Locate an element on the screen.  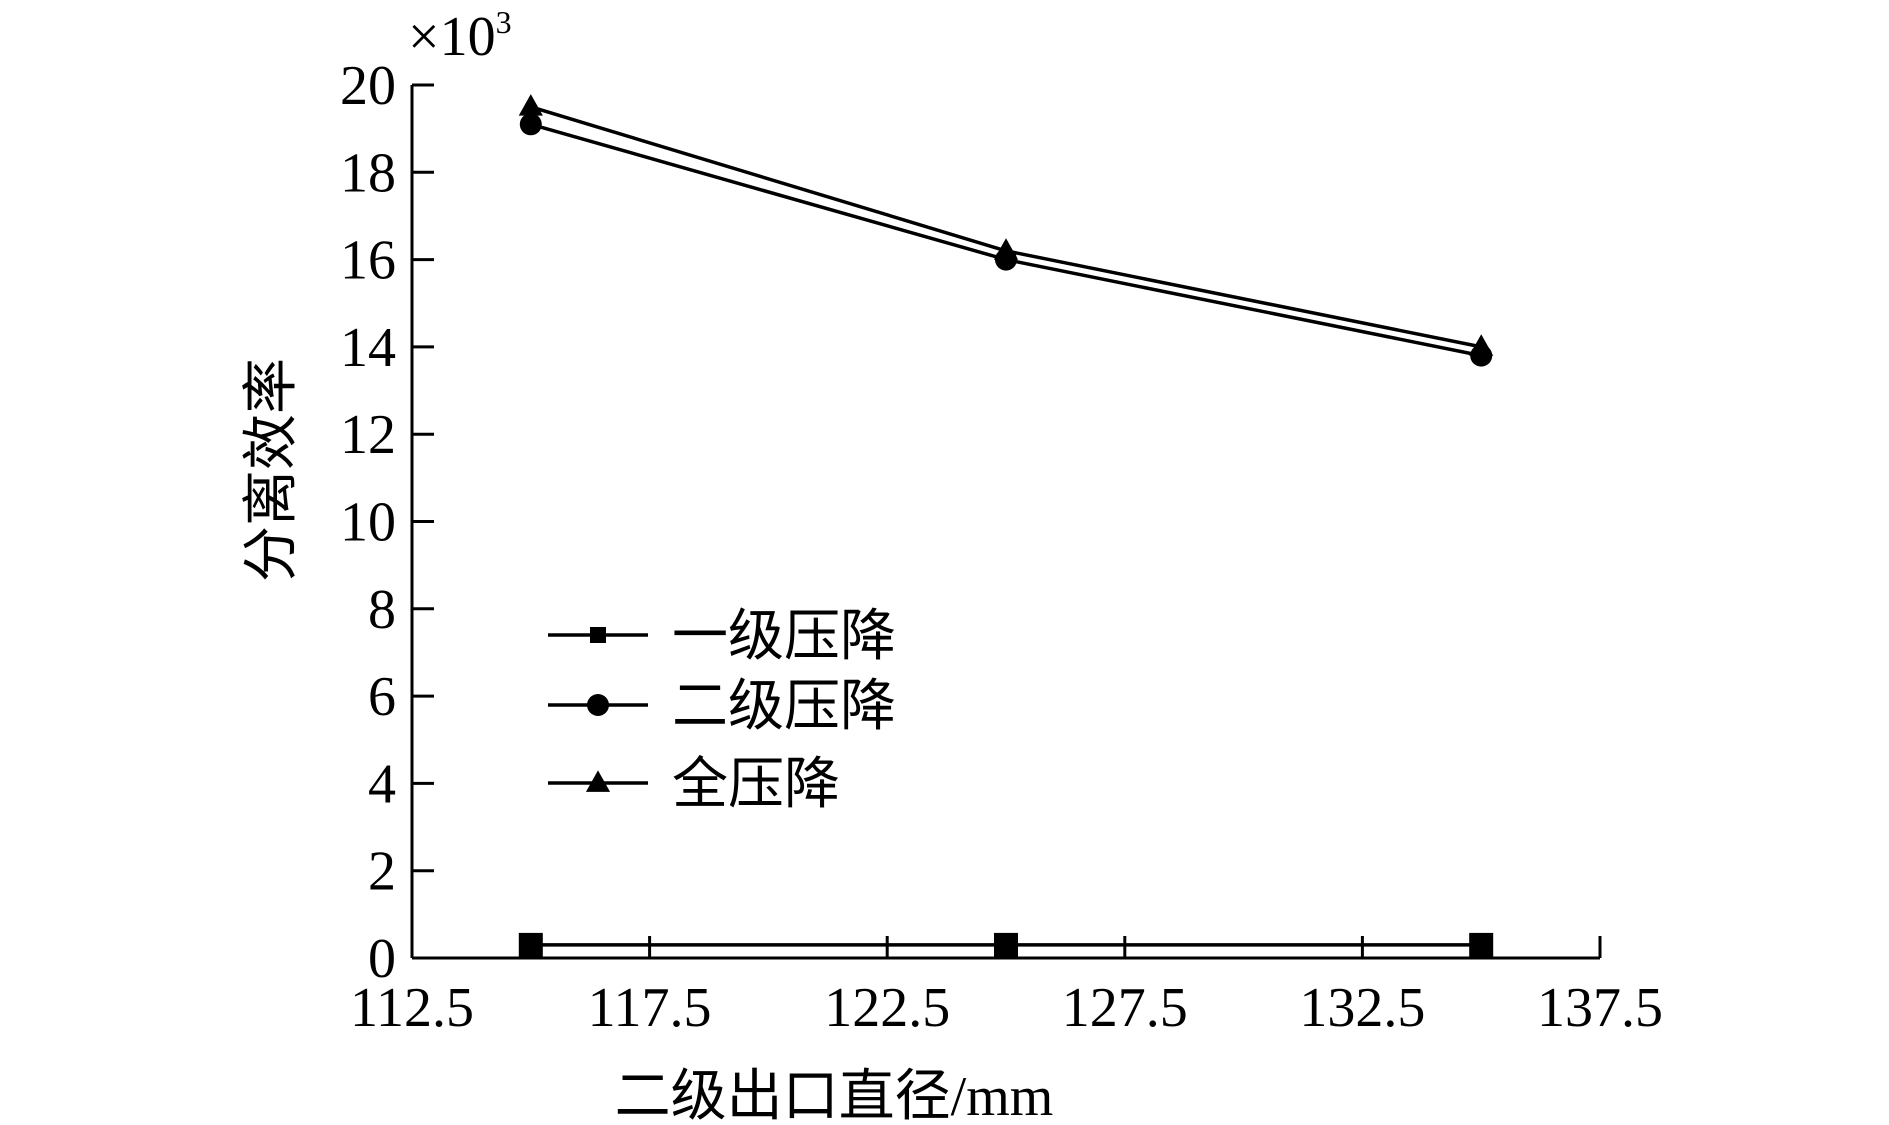
y-multiplier-exponent: 3 is located at coordinates (504, 22).